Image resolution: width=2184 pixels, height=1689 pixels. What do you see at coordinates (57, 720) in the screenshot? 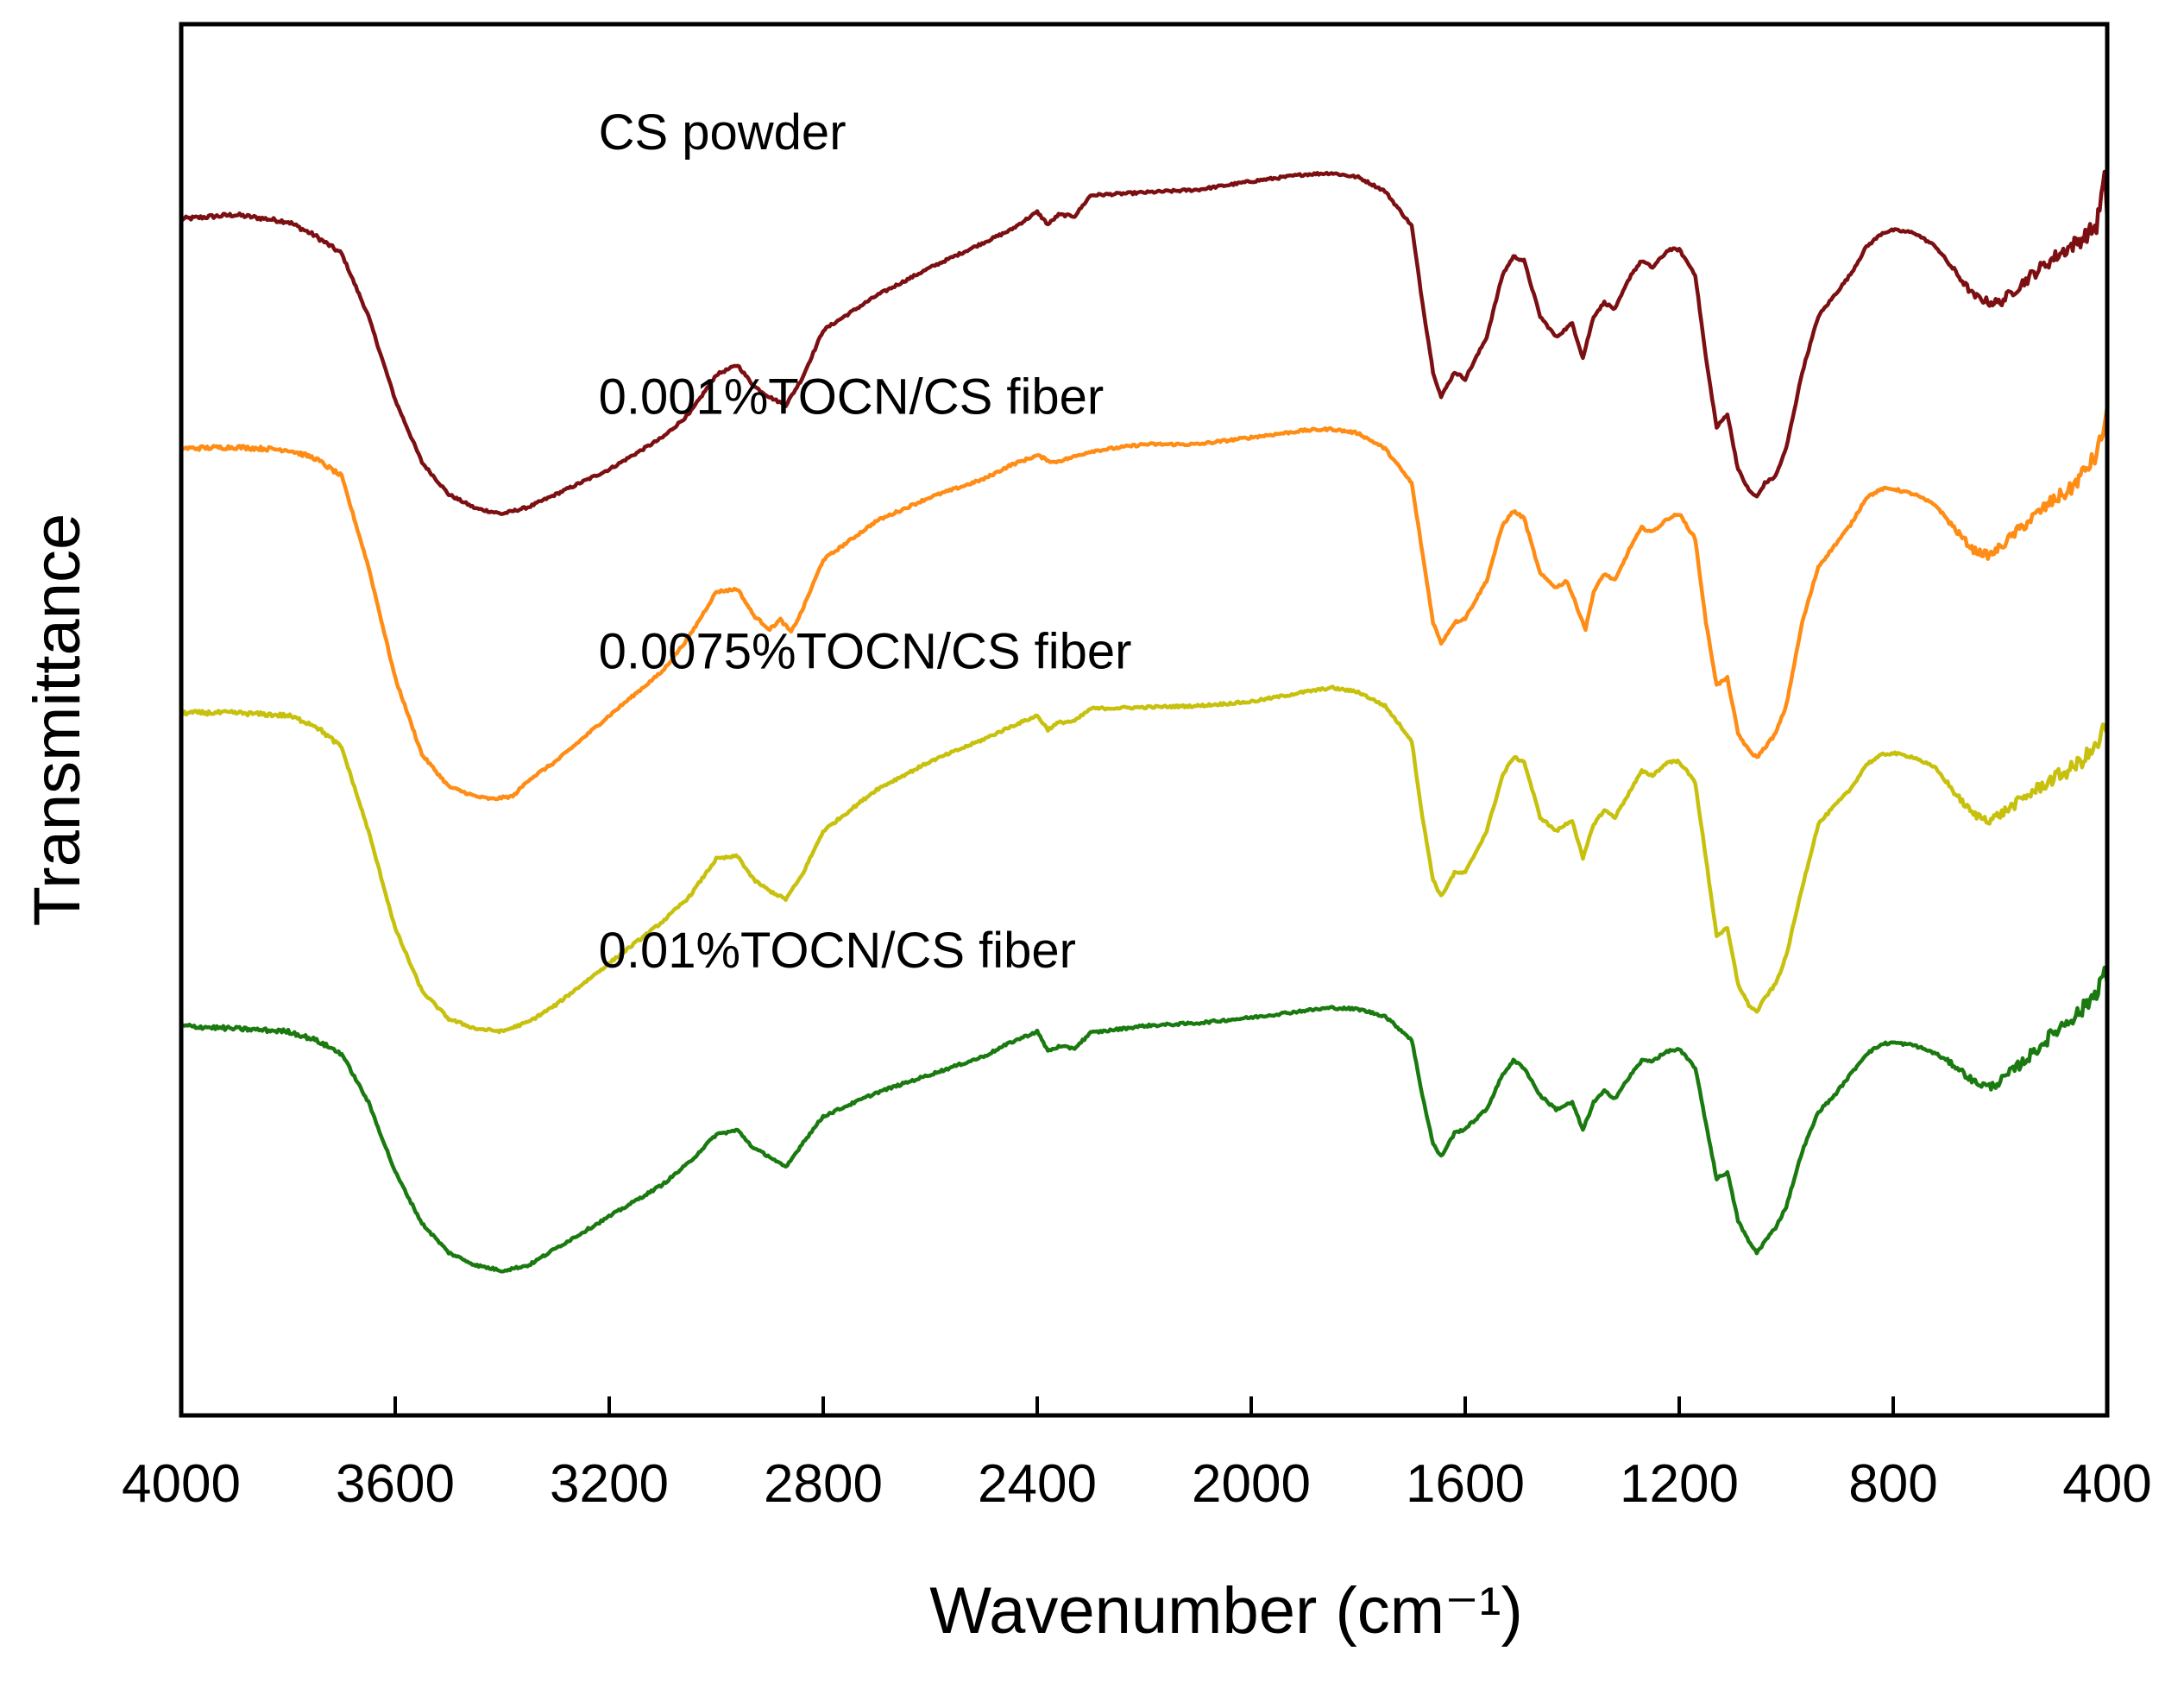
I see `y-axis-title: Transmittance` at bounding box center [57, 720].